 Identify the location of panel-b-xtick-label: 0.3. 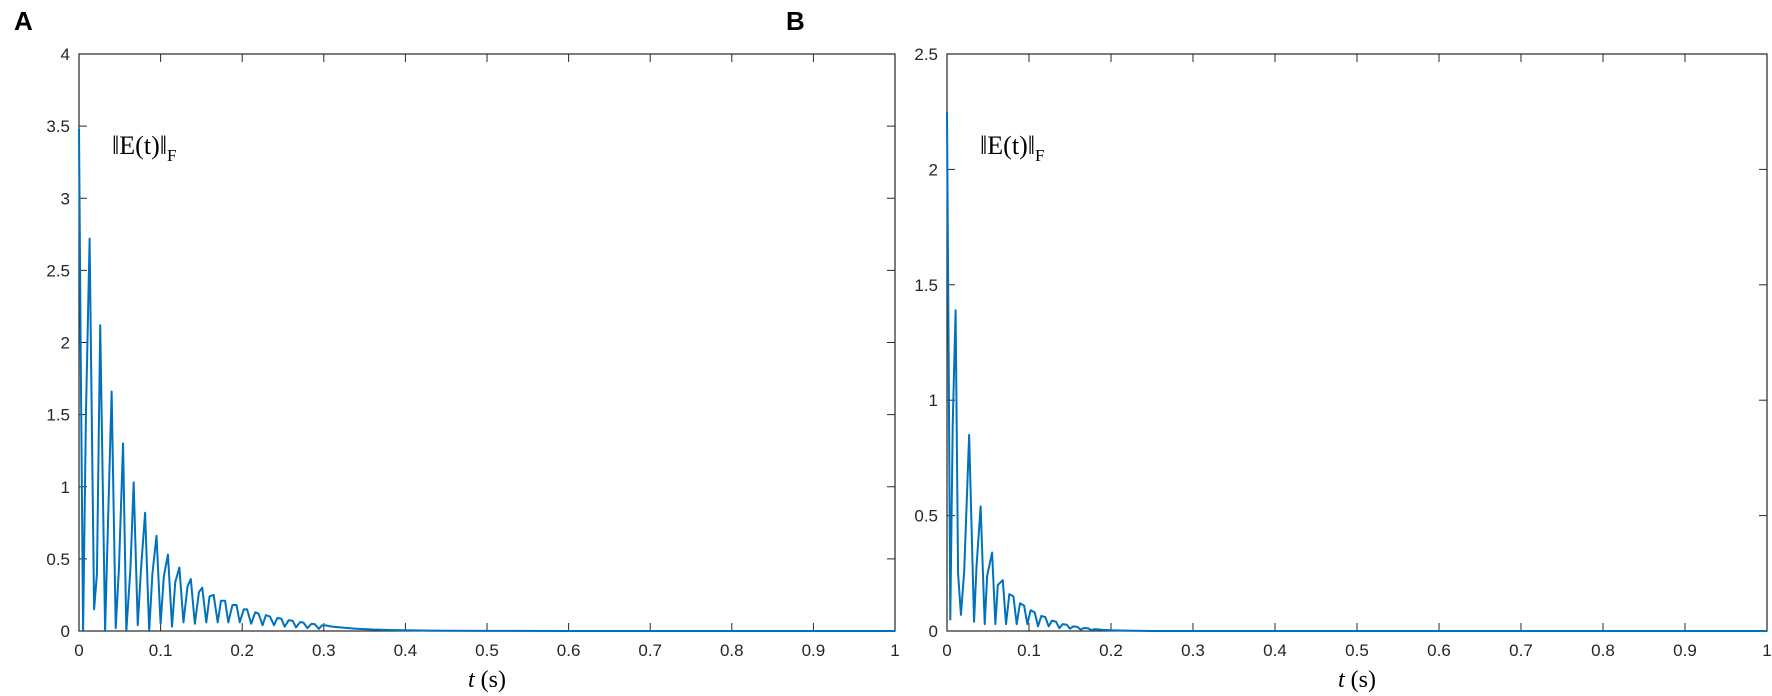
(1193, 650).